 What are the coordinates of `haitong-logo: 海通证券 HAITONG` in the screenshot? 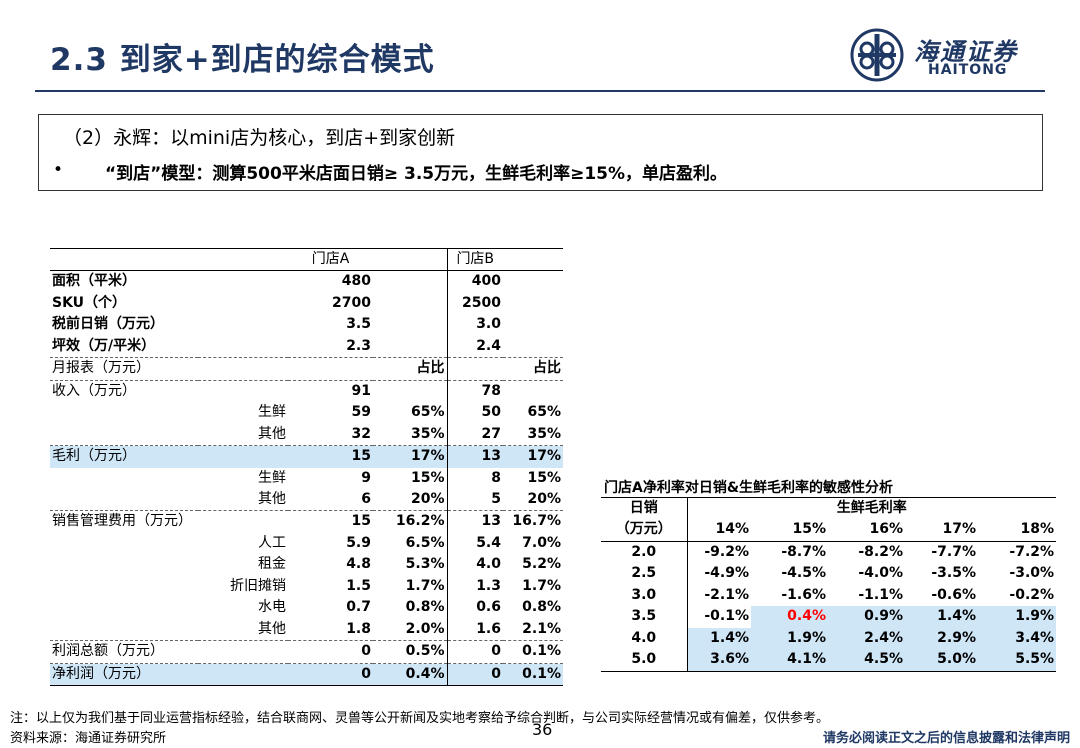 It's located at (950, 56).